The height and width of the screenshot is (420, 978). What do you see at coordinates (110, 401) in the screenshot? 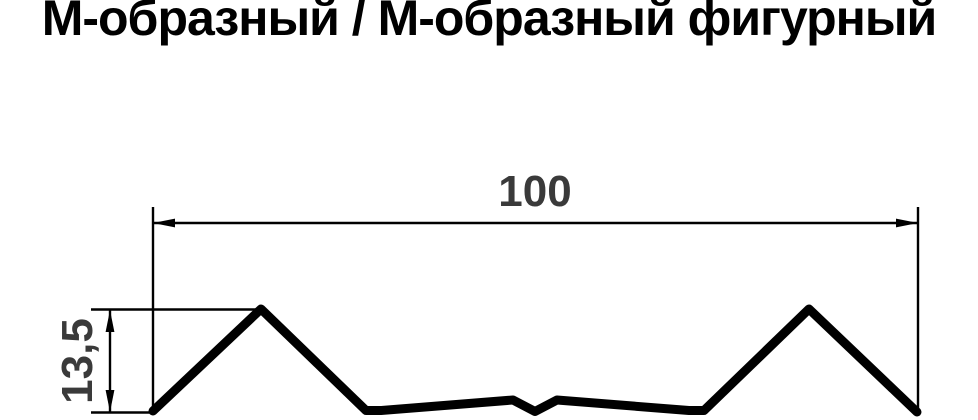
I see `height-dimension-arrow-bottom` at bounding box center [110, 401].